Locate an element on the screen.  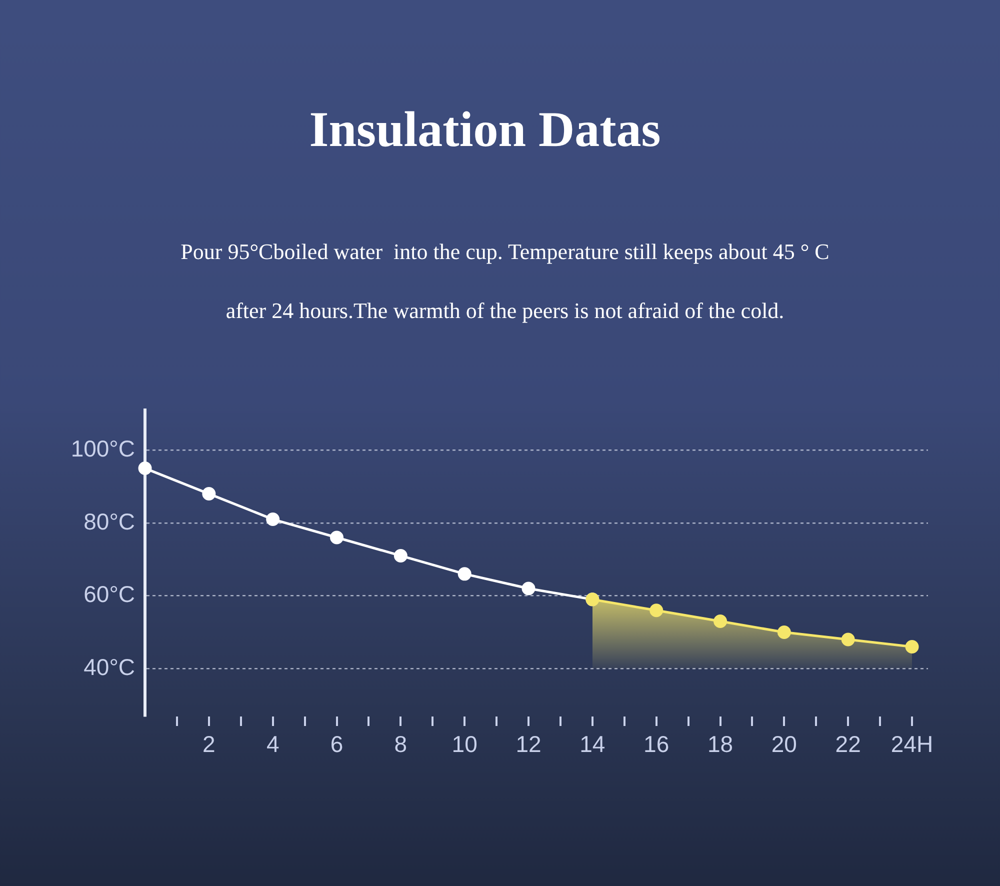
x-tick-label: 12 is located at coordinates (529, 744).